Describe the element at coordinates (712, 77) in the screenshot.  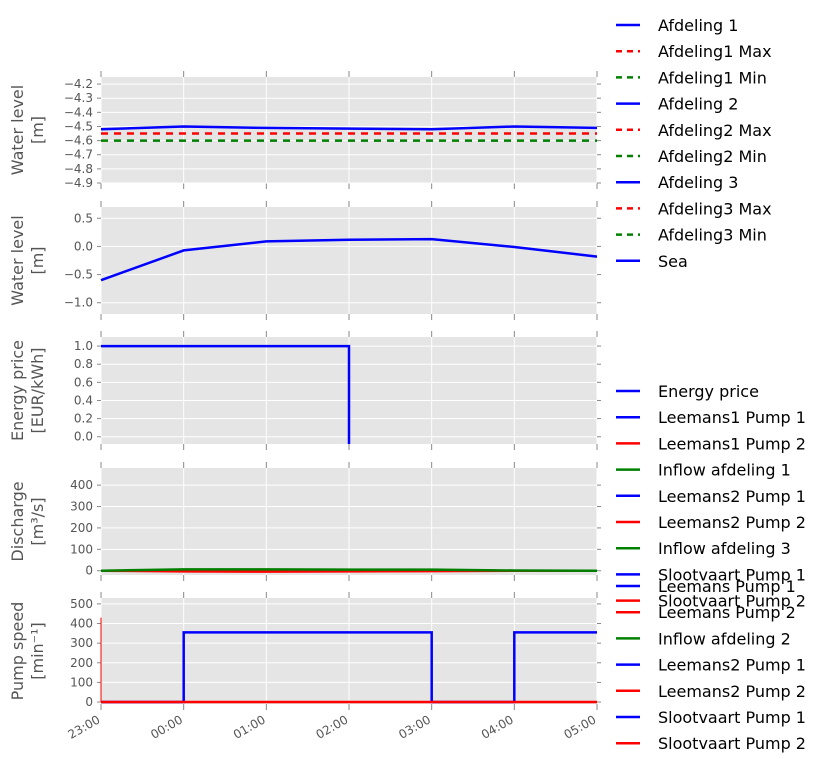
I see `legend-label: Afdeling1 Min` at that location.